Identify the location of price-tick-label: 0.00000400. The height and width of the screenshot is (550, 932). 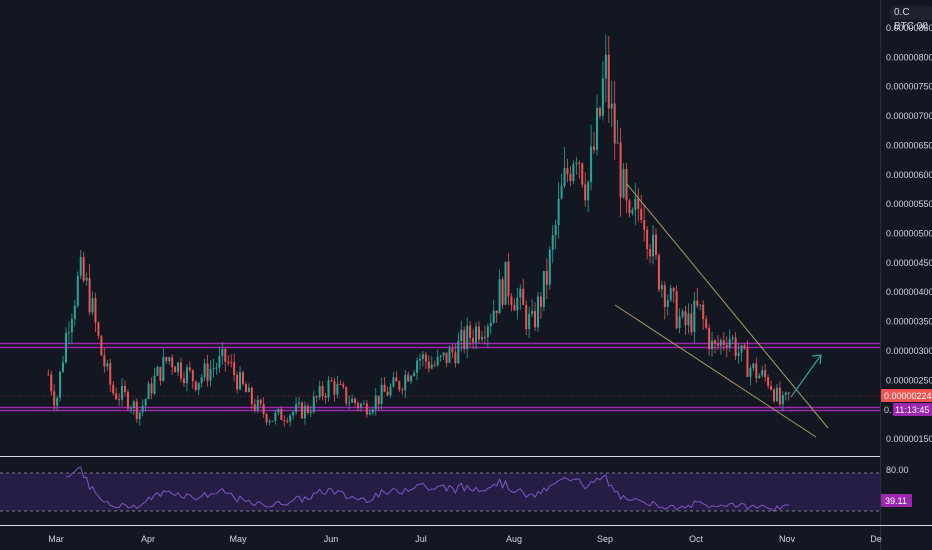
(909, 292).